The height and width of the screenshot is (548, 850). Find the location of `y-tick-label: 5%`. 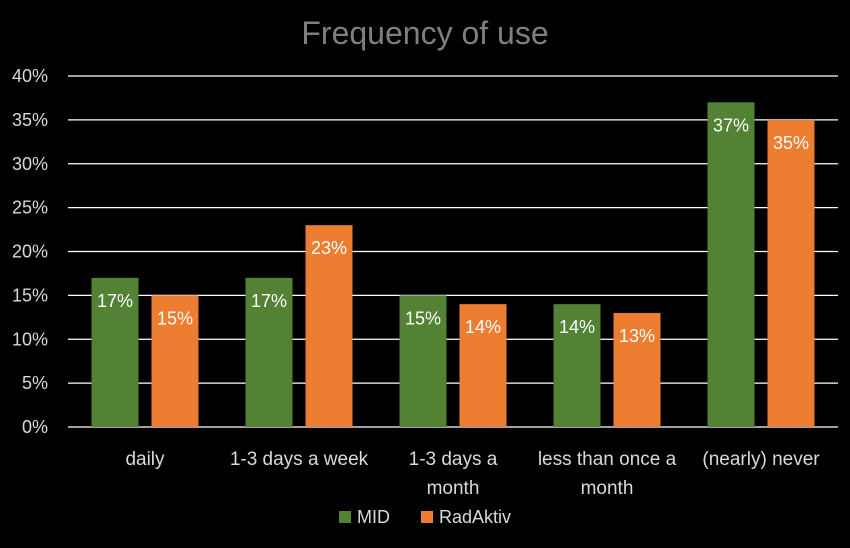

y-tick-label: 5% is located at coordinates (35, 383).